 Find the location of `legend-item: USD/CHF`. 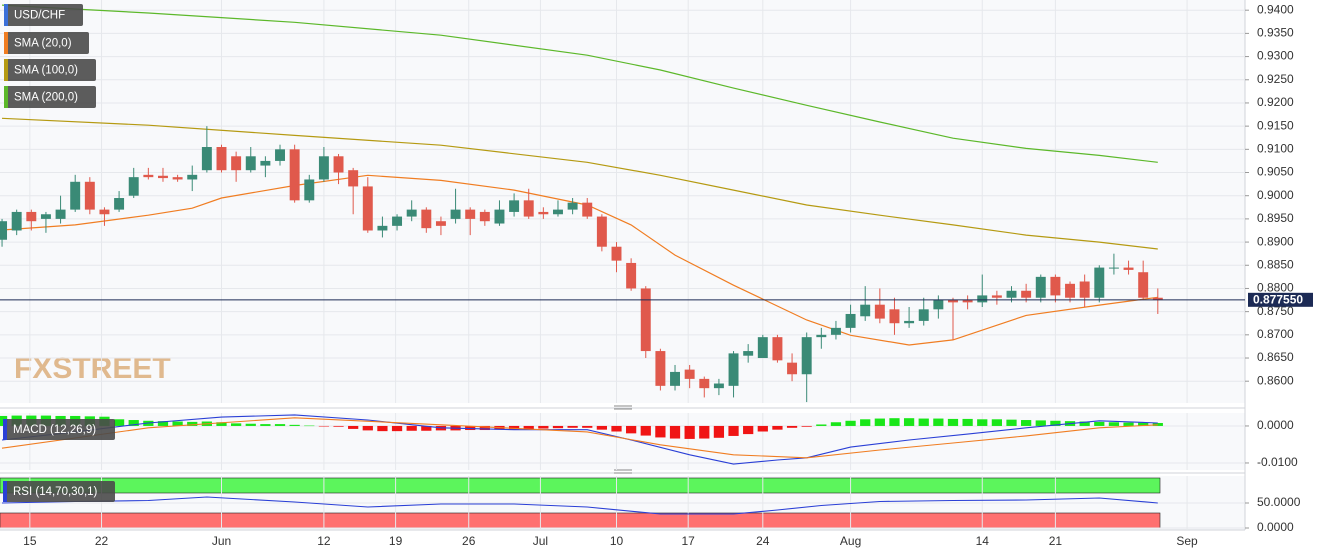

legend-item: USD/CHF is located at coordinates (43, 15).